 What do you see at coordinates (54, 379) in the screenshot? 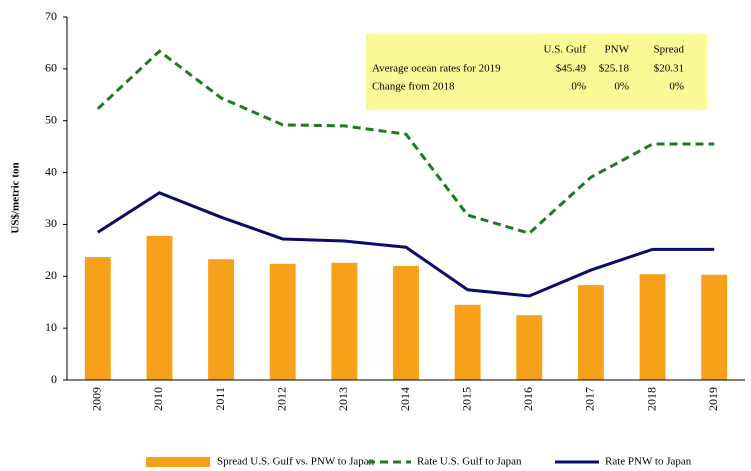
I see `y-tick-label: 0` at bounding box center [54, 379].